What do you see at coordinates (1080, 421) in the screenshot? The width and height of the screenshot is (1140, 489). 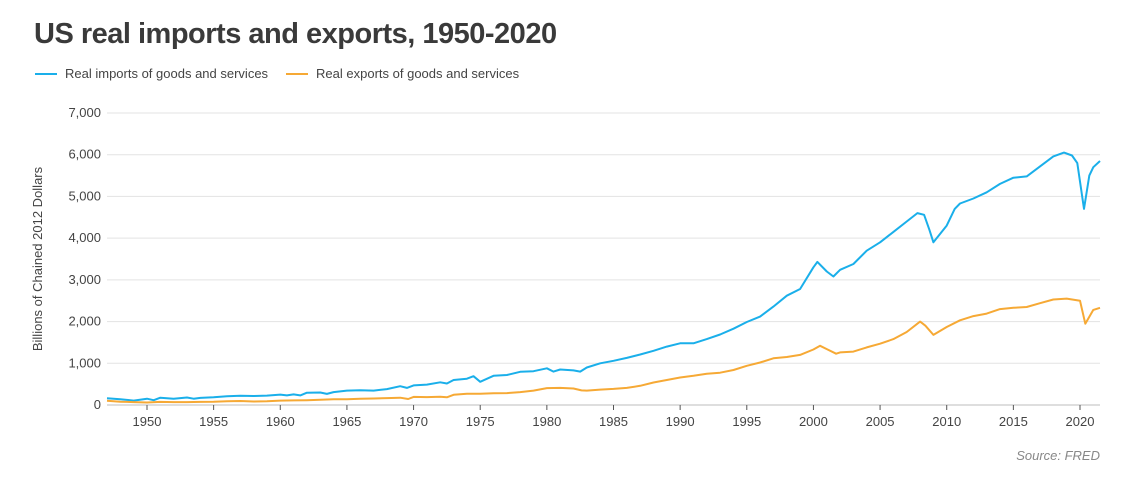 I see `x-tick-label: 2020` at bounding box center [1080, 421].